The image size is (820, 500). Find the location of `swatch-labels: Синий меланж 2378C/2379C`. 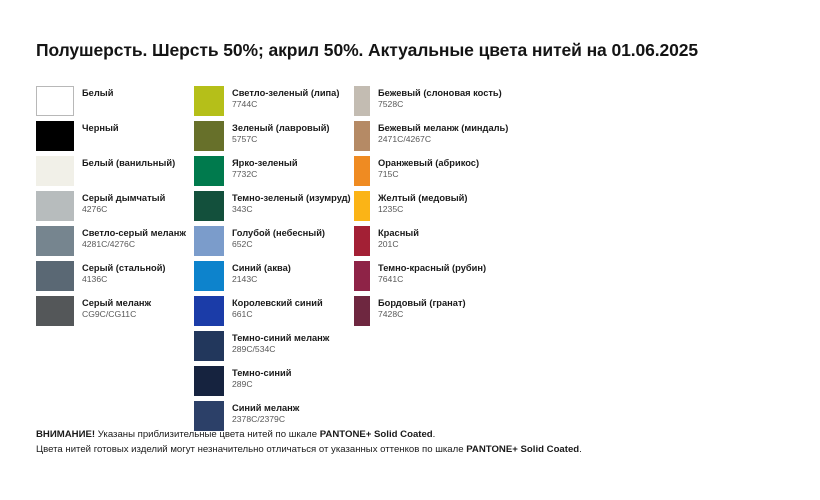

swatch-labels: Синий меланж 2378C/2379C is located at coordinates (261, 413).